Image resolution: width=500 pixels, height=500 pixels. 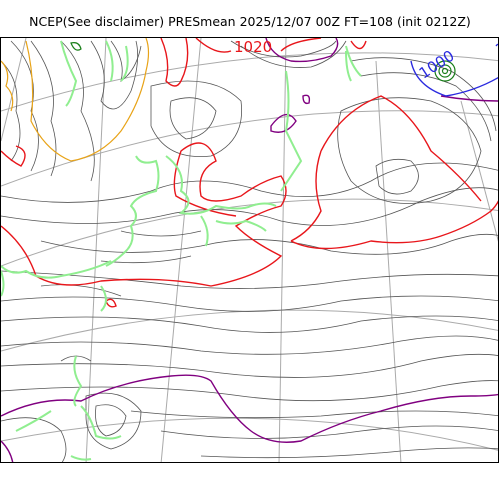 What do you see at coordinates (253, 47) in the screenshot?
I see `contour-label-1020: 1020` at bounding box center [253, 47].